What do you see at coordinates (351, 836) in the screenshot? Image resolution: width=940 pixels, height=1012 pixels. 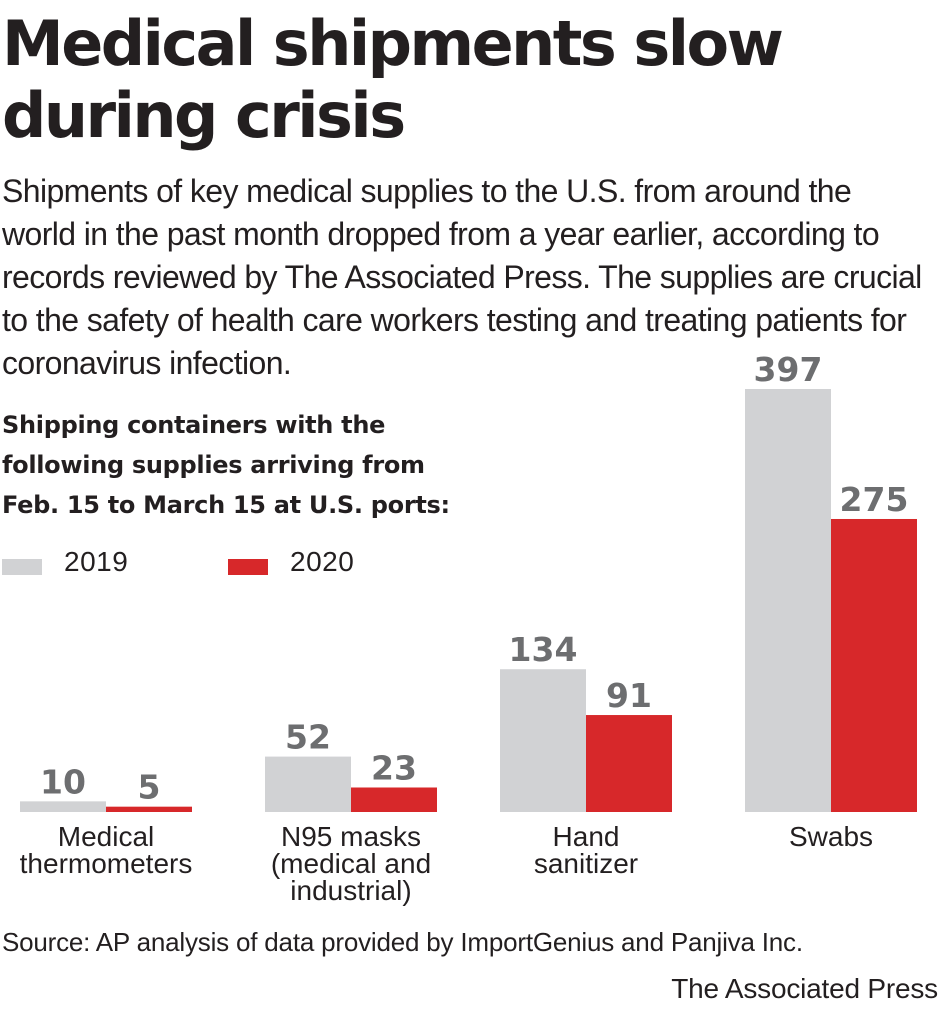 I see `category-label-1-0: N95 masks` at bounding box center [351, 836].